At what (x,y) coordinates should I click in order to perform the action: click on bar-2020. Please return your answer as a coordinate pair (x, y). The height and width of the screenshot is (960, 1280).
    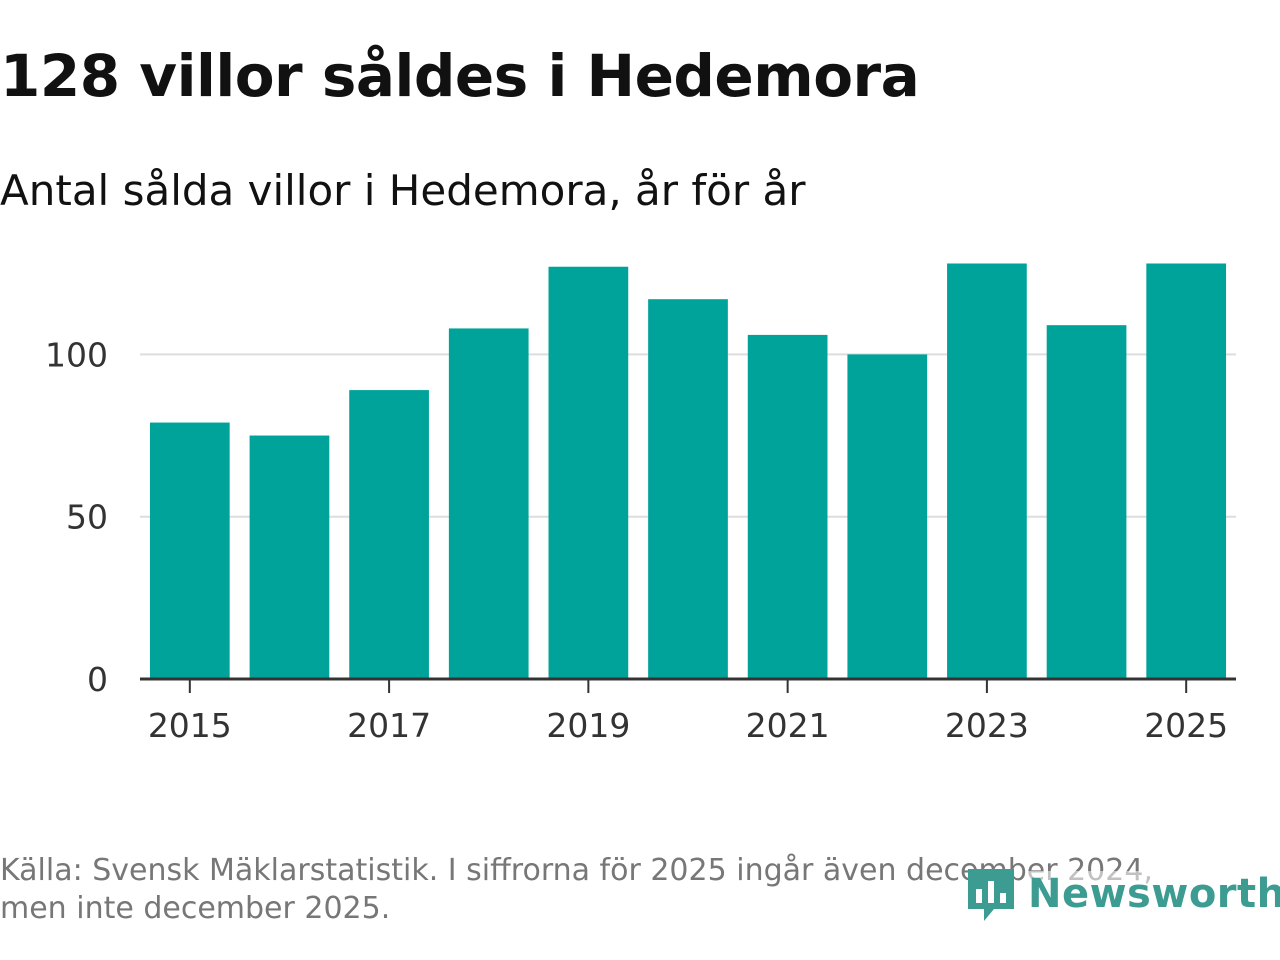
    Looking at the image, I should click on (688, 489).